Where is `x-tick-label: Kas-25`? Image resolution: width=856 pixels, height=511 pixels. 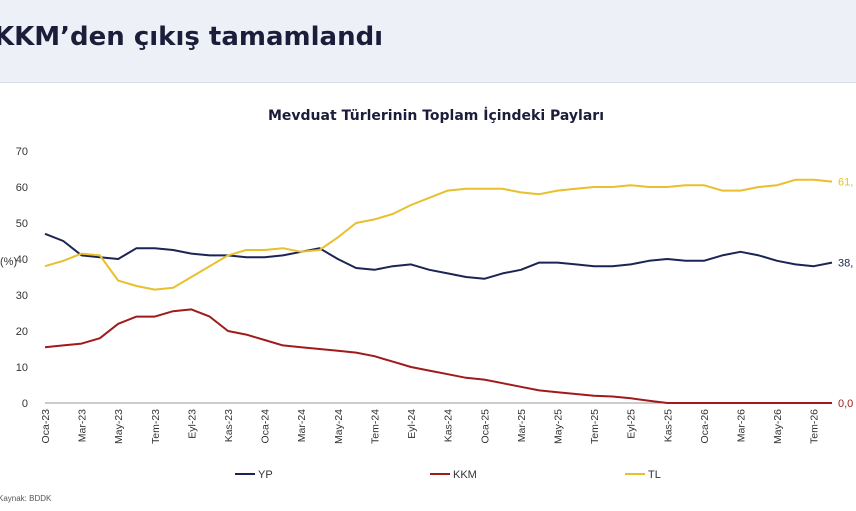
x-tick-label: Kas-25 is located at coordinates (668, 425).